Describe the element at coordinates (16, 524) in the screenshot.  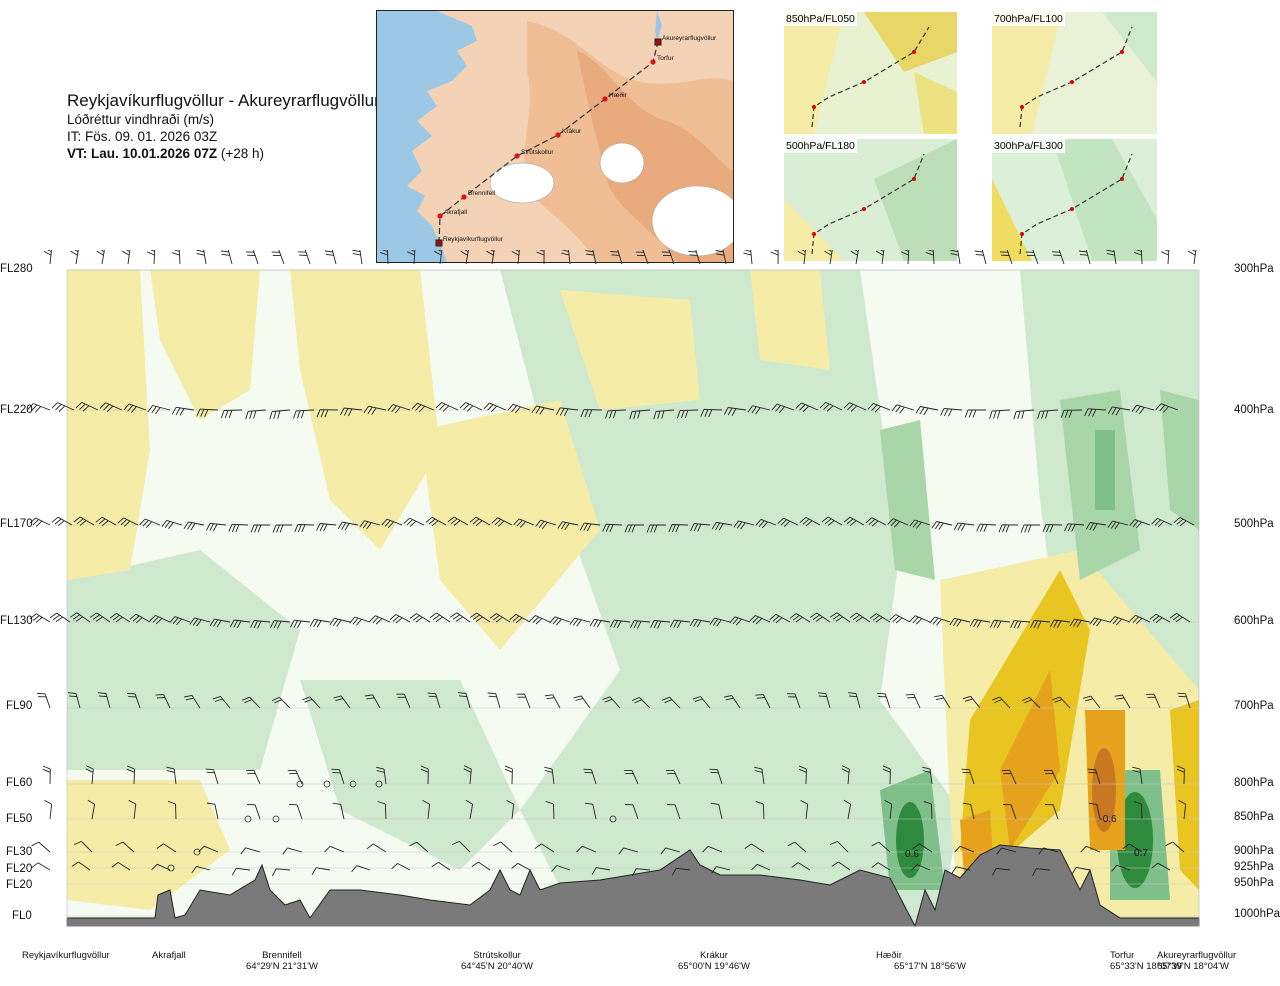
I see `fl-label-2: FL170` at that location.